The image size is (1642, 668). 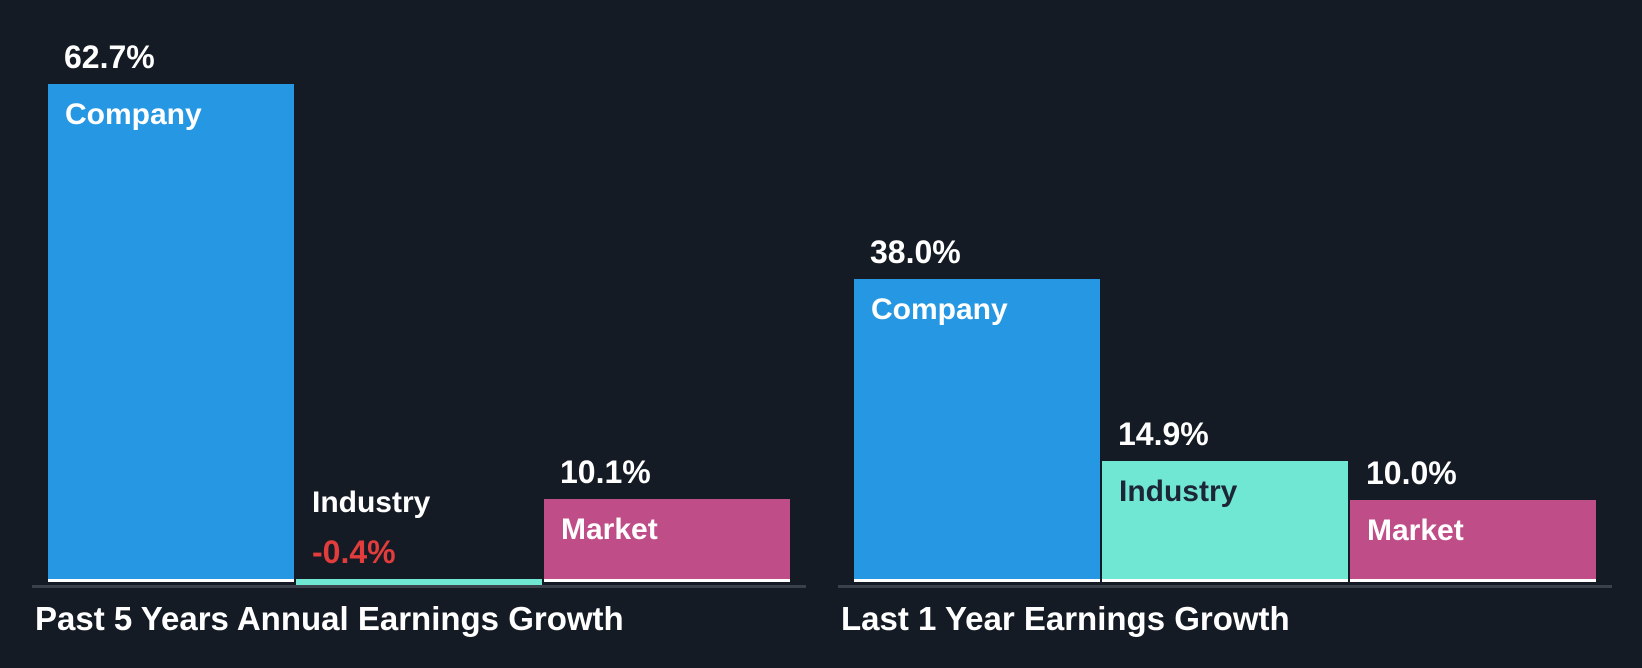 I want to click on bar-company: 62.7% Company, so click(x=171, y=291).